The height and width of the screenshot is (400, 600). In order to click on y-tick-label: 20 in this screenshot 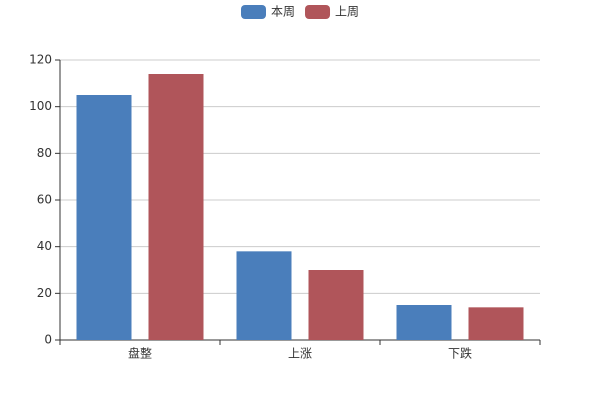, I will do `click(44, 293)`.